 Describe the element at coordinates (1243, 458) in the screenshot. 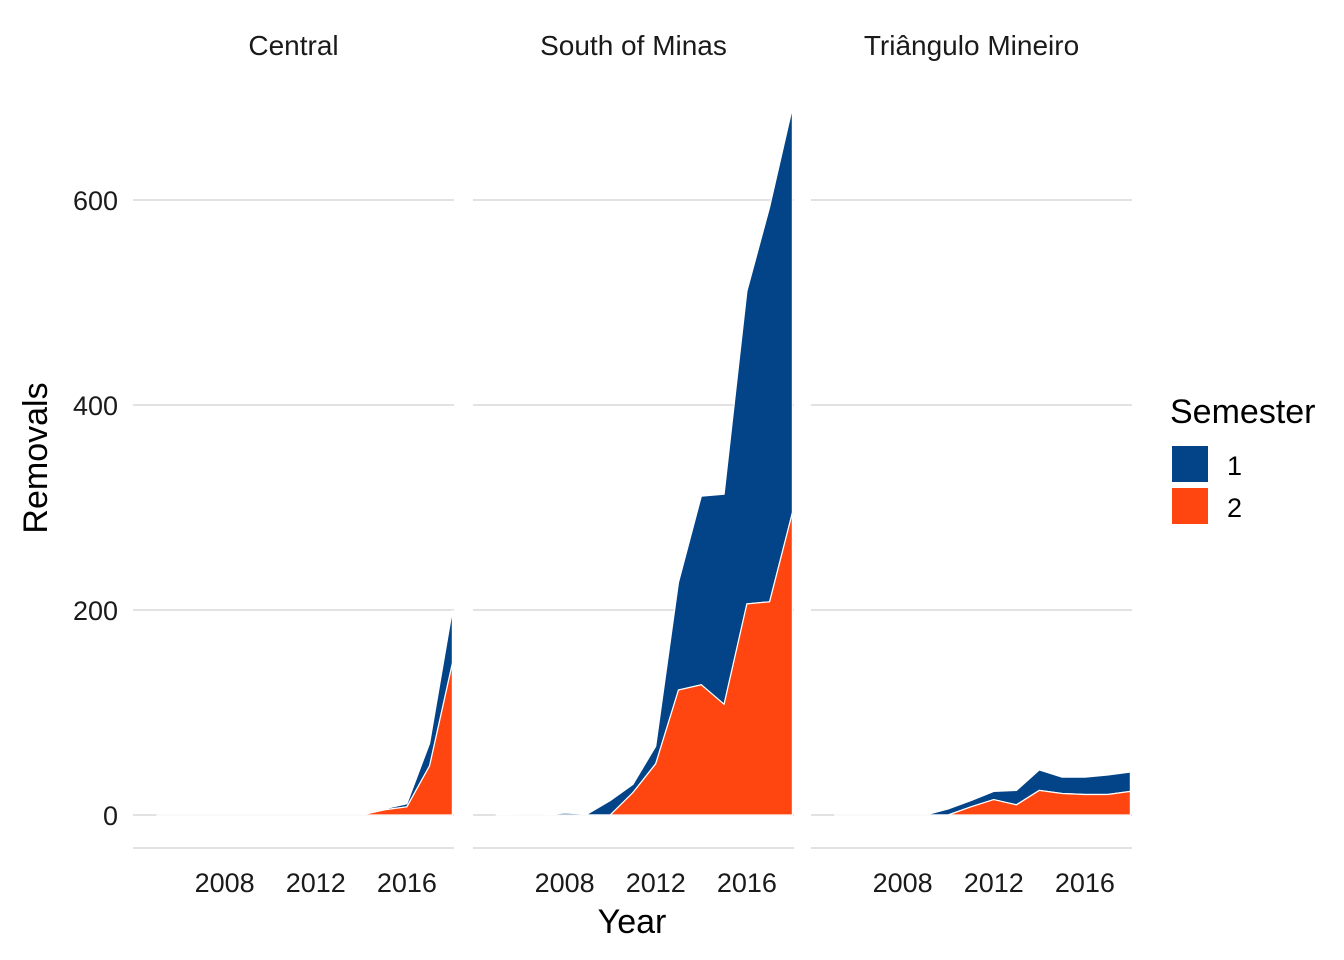

I see `legend: Semester 1 2` at that location.